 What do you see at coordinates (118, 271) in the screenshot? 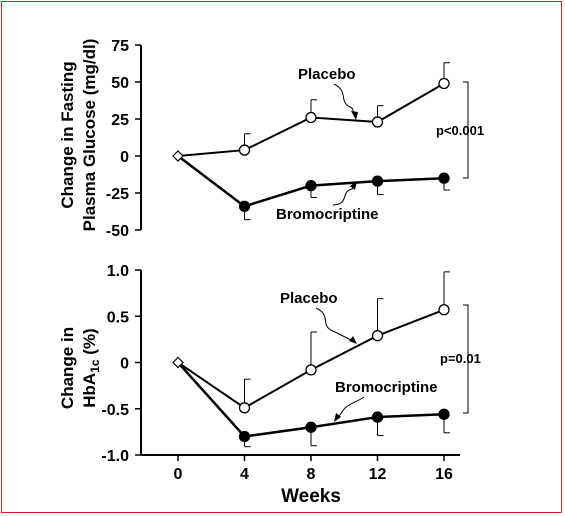
I see `hba1c-y-tick-label: 1.0` at bounding box center [118, 271].